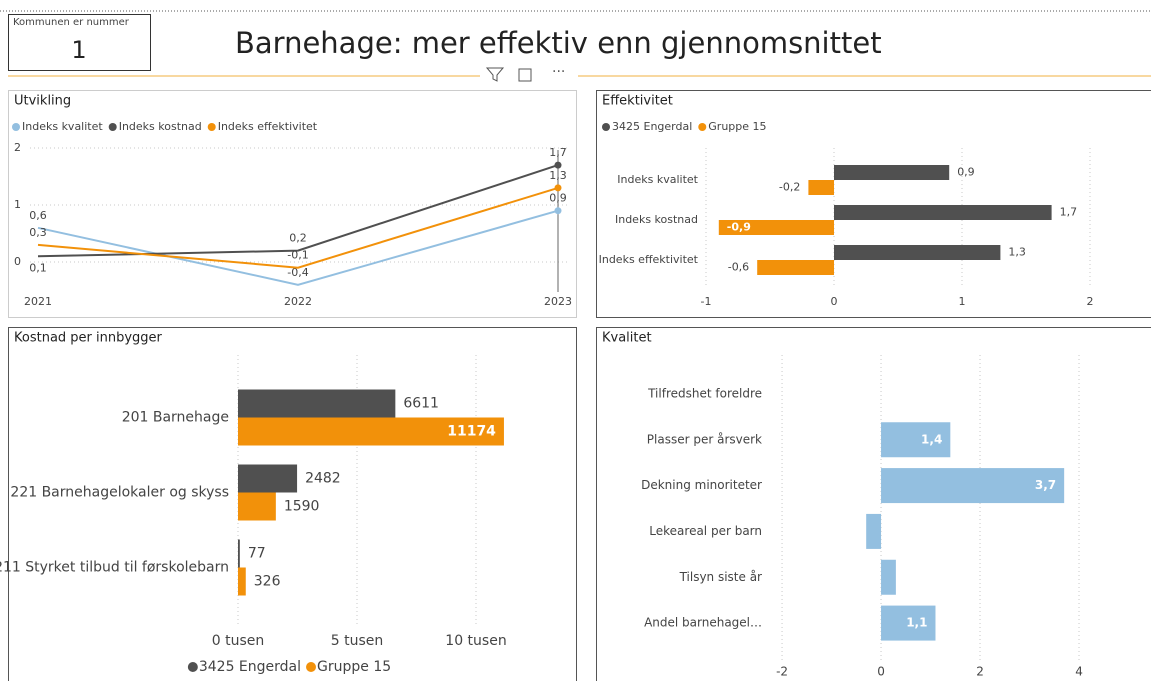 This screenshot has width=1151, height=681. I want to click on data-label: 1,1, so click(916, 623).